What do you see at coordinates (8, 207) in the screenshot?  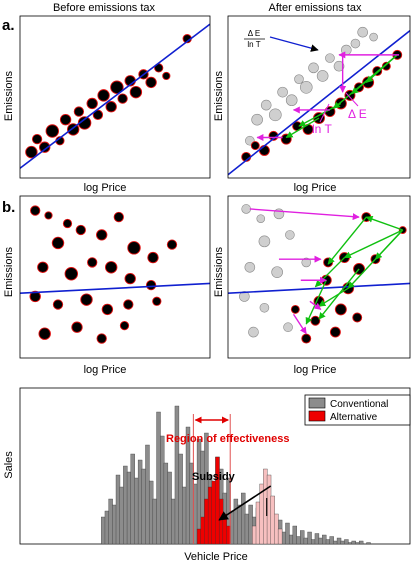 I see `panel-label-b: b.` at bounding box center [8, 207].